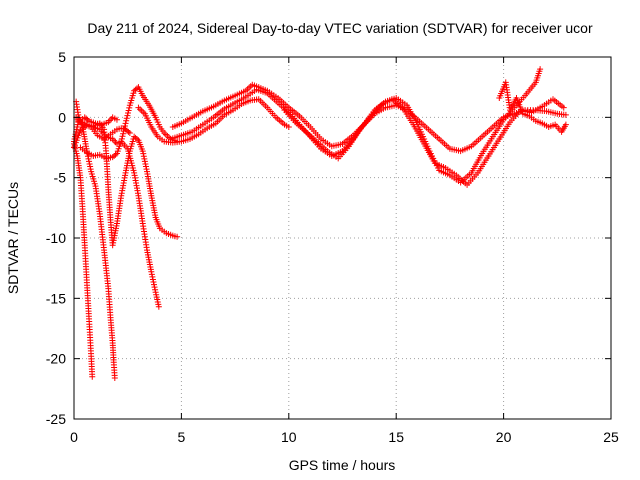 The height and width of the screenshot is (480, 640). I want to click on y-tick-label: -15, so click(56, 298).